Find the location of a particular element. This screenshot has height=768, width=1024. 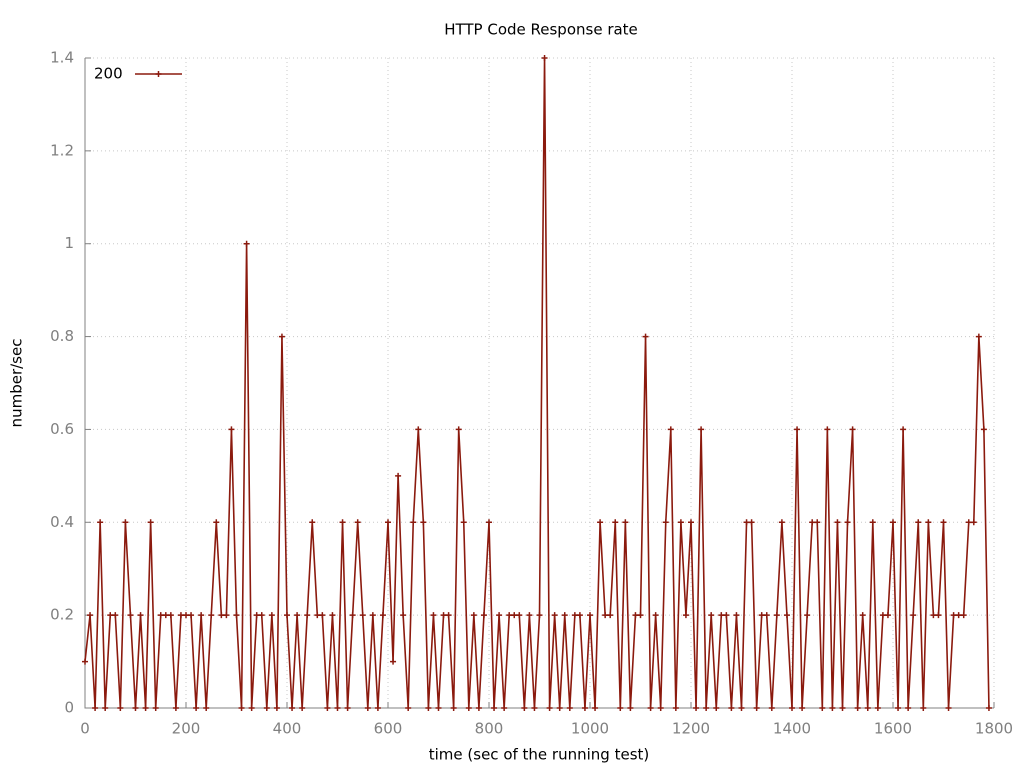

x-tick-label: 200 is located at coordinates (186, 729).